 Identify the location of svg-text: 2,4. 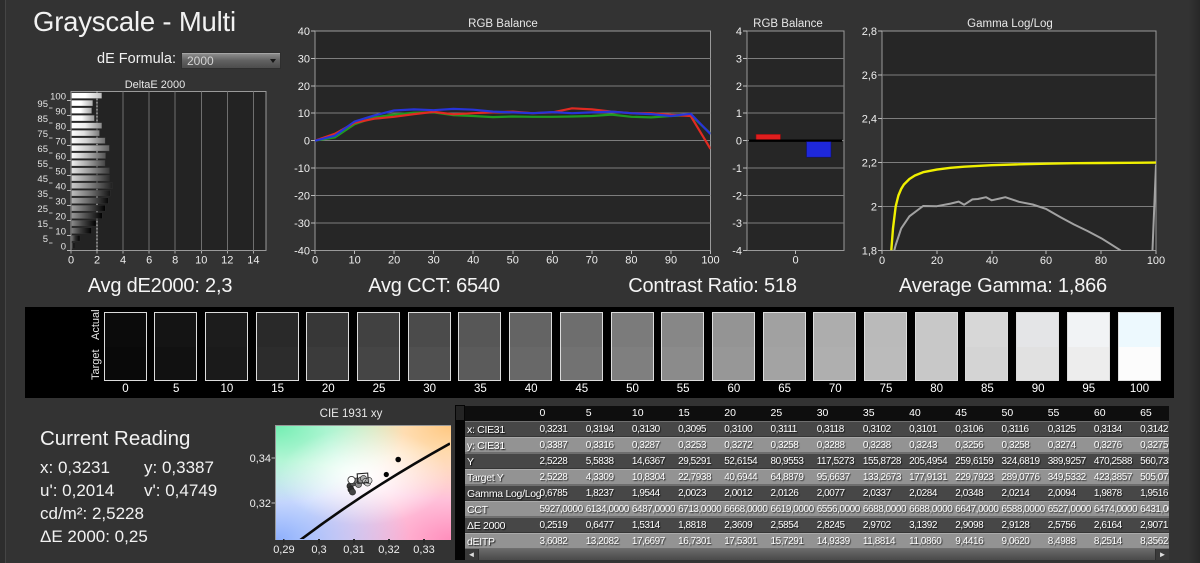
(869, 120).